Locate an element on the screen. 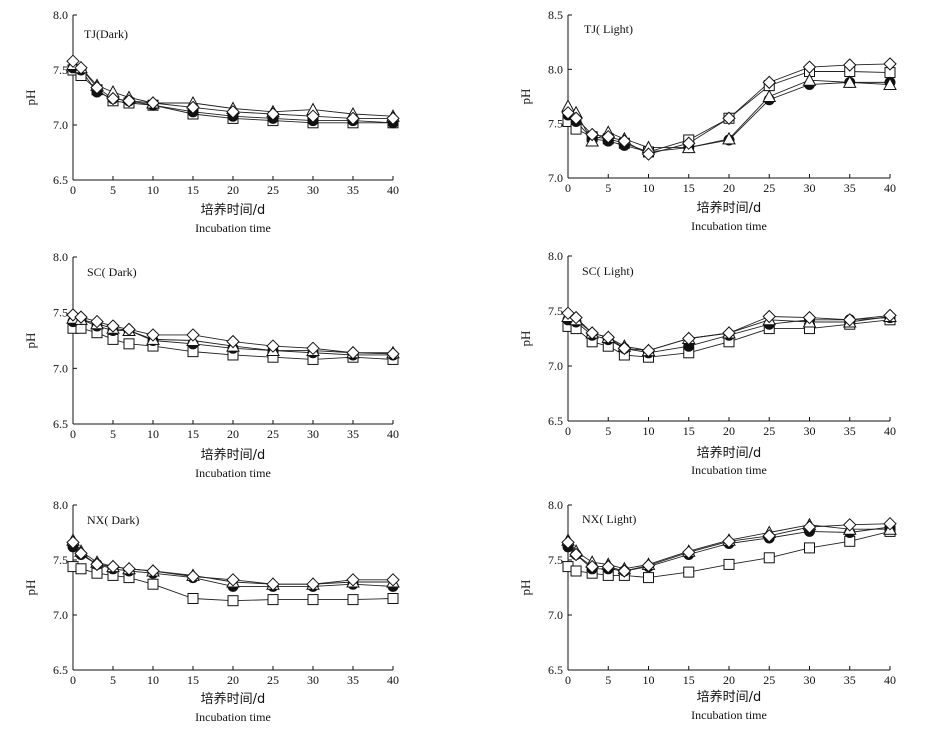 The width and height of the screenshot is (947, 741). x-tick-label: 10 is located at coordinates (649, 431).